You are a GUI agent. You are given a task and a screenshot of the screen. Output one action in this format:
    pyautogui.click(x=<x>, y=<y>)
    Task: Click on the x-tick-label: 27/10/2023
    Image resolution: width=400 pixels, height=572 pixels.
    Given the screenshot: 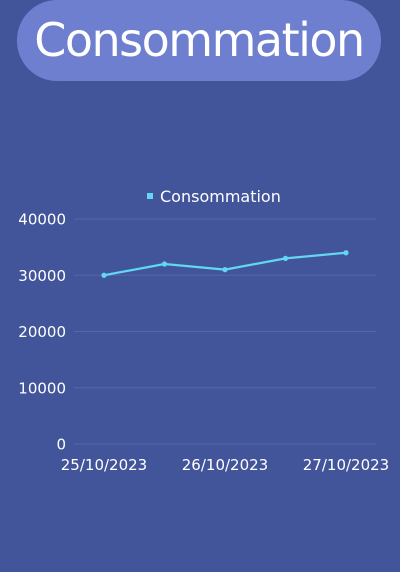 What is the action you would take?
    pyautogui.click(x=346, y=465)
    